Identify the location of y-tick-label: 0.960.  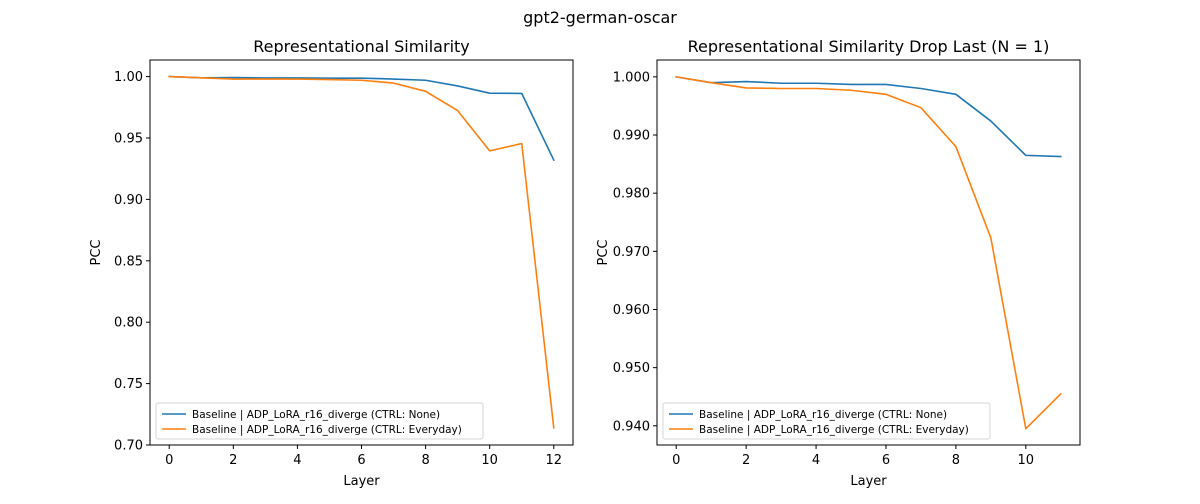
(631, 310).